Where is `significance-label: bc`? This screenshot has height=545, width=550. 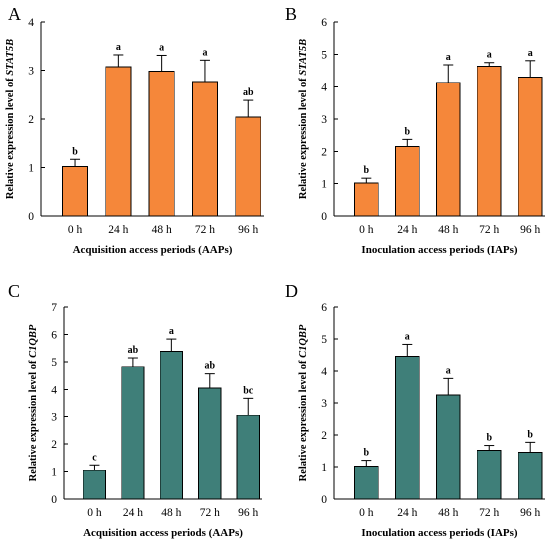 significance-label: bc is located at coordinates (248, 390).